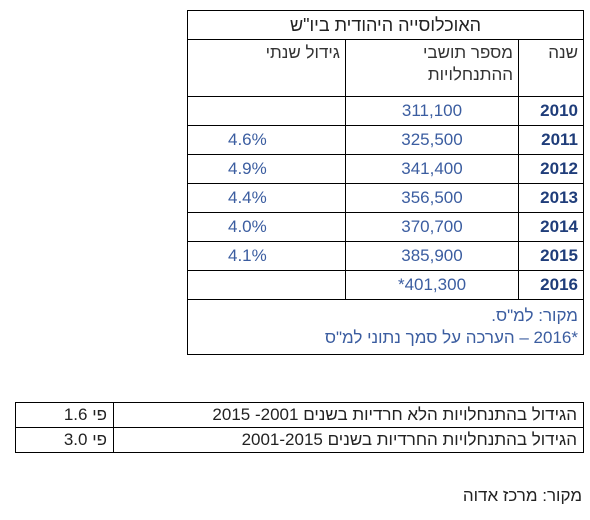 The image size is (590, 520). Describe the element at coordinates (432, 111) in the screenshot. I see `residents-cell: 311,100` at that location.